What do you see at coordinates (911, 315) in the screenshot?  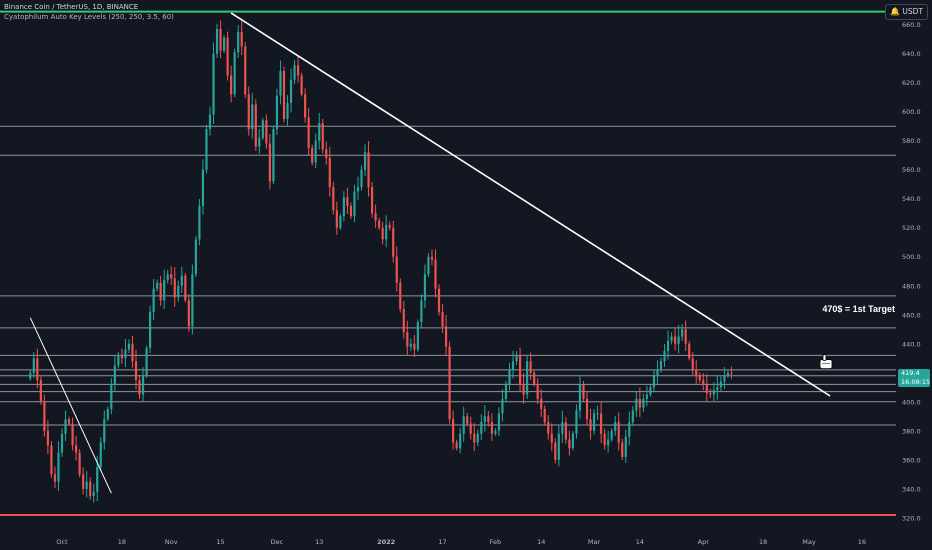 I see `y-tick-label: 460.0` at bounding box center [911, 315].